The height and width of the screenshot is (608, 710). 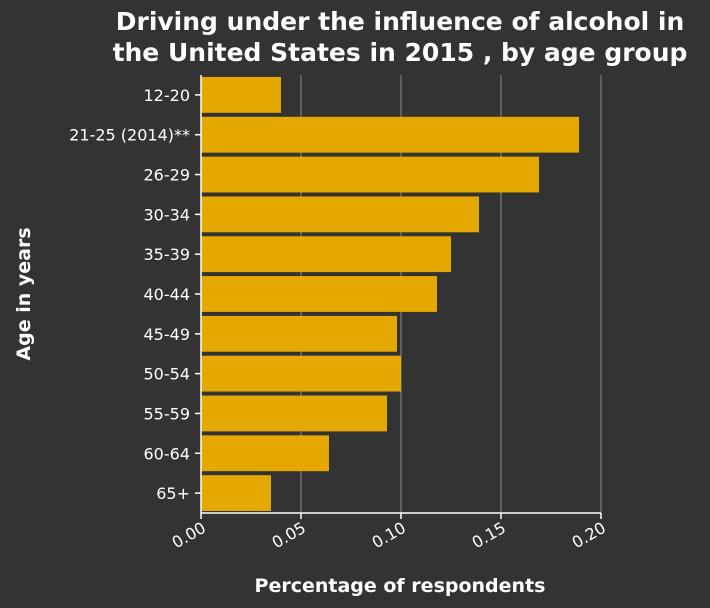 I want to click on y-axis-title: Age in years, so click(x=24, y=293).